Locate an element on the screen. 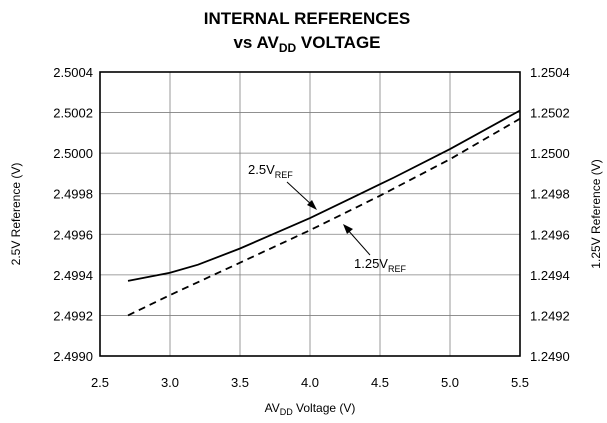 Image resolution: width=607 pixels, height=423 pixels. x-tick-labels: 2.5 3.0 3.5 4.0 4.5 5.0 5.5 is located at coordinates (310, 382).